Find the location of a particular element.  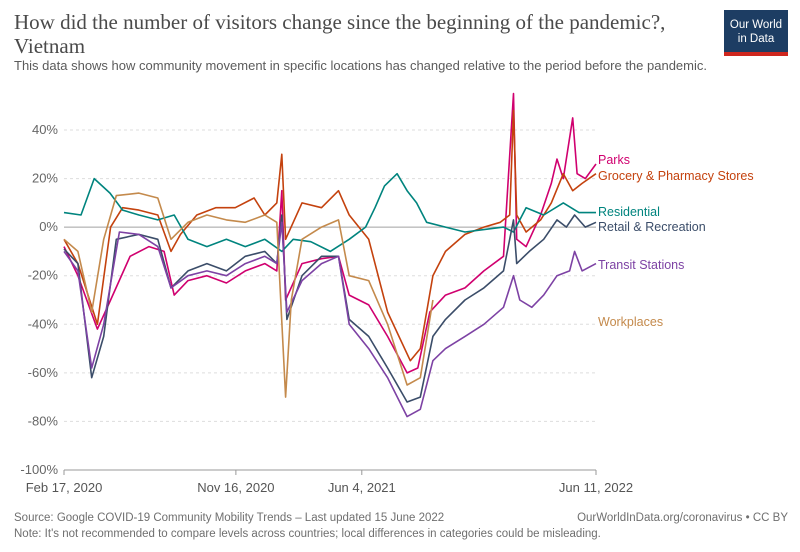

legend-label: Transit Stations is located at coordinates (641, 265).